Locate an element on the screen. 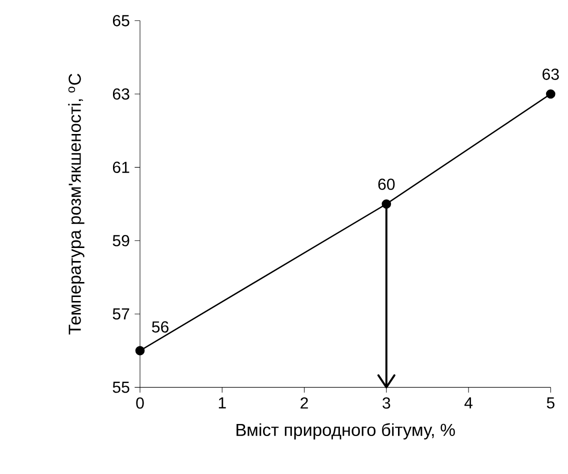 This screenshot has height=474, width=568. x-tick-label: 5 is located at coordinates (550, 403).